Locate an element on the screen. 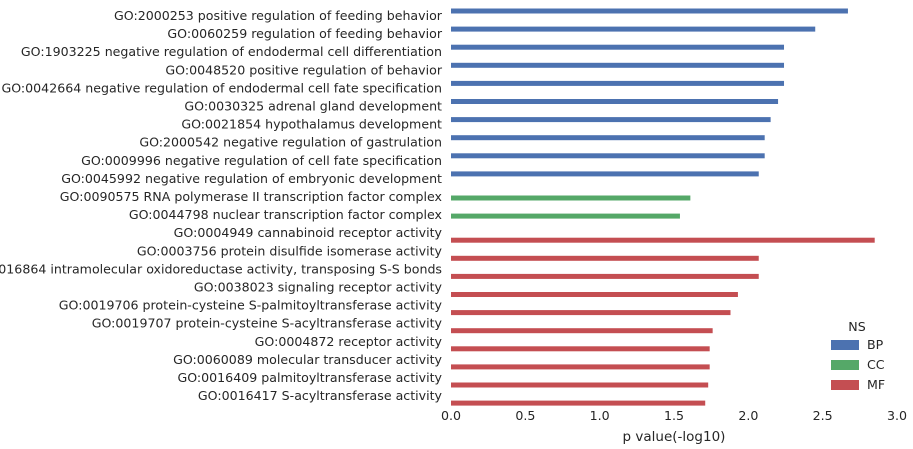 The image size is (913, 449). x-tick-label: 2.0 is located at coordinates (748, 415).